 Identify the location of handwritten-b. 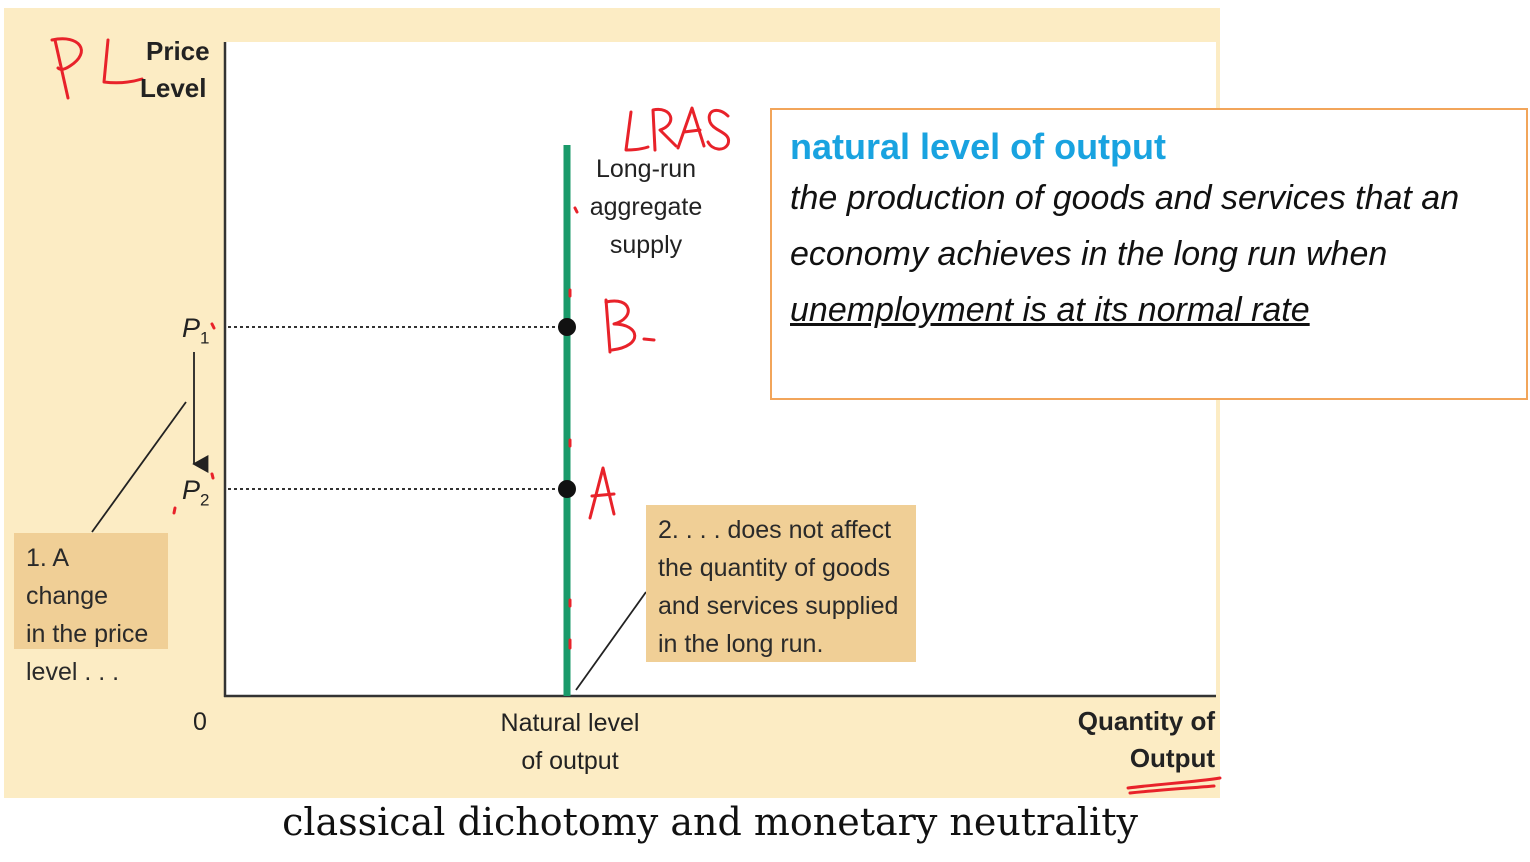
(630, 326).